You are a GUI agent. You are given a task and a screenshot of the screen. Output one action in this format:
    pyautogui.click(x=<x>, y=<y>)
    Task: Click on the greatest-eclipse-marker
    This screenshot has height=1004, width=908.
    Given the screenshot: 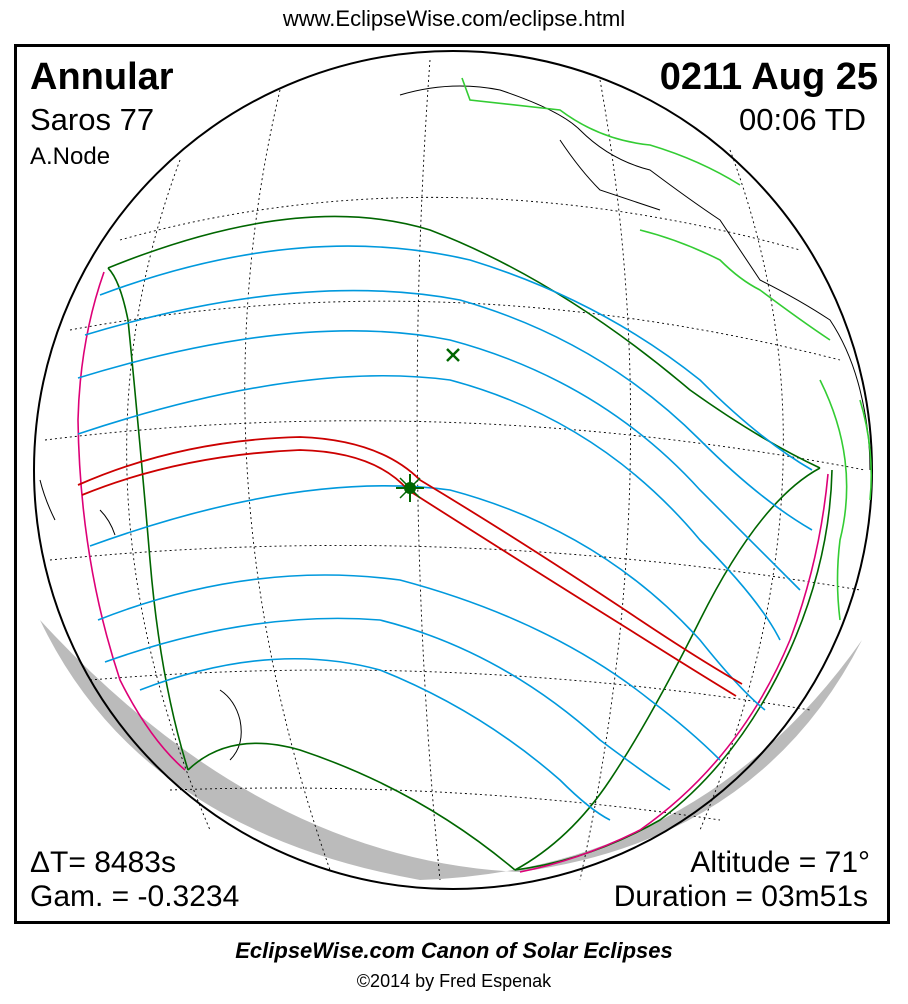 What is the action you would take?
    pyautogui.click(x=410, y=488)
    